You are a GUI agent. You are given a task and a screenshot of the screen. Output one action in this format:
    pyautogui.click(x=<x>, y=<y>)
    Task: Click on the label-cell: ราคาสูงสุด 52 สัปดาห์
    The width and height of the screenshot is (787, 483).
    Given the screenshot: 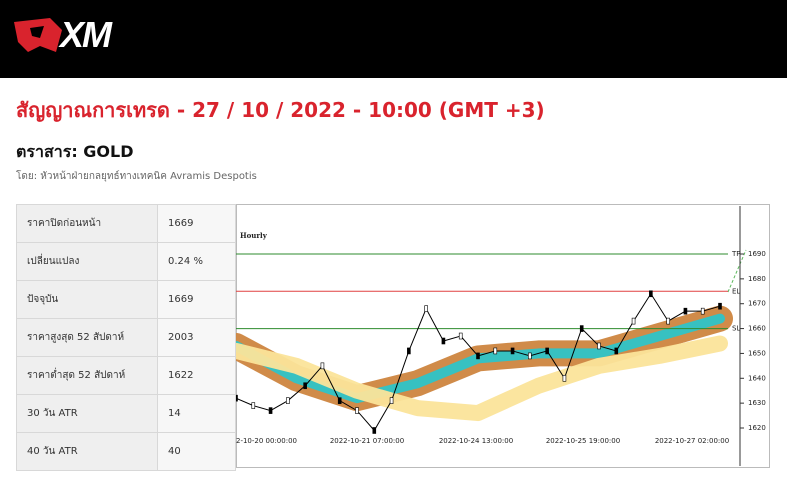 What is the action you would take?
    pyautogui.click(x=87, y=337)
    